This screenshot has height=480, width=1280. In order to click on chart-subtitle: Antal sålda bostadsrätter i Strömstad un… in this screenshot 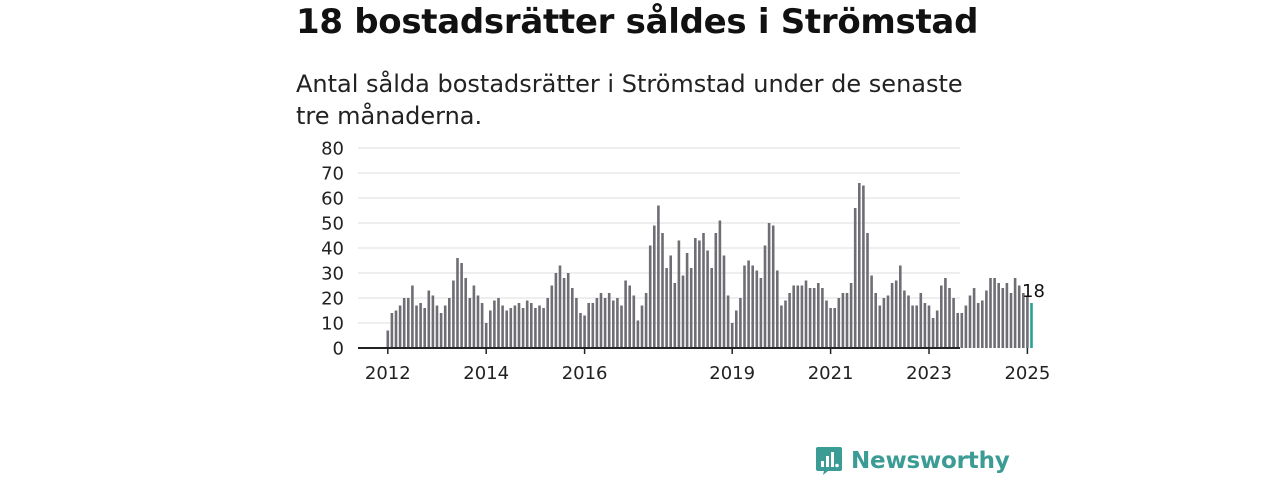, I will do `click(629, 100)`.